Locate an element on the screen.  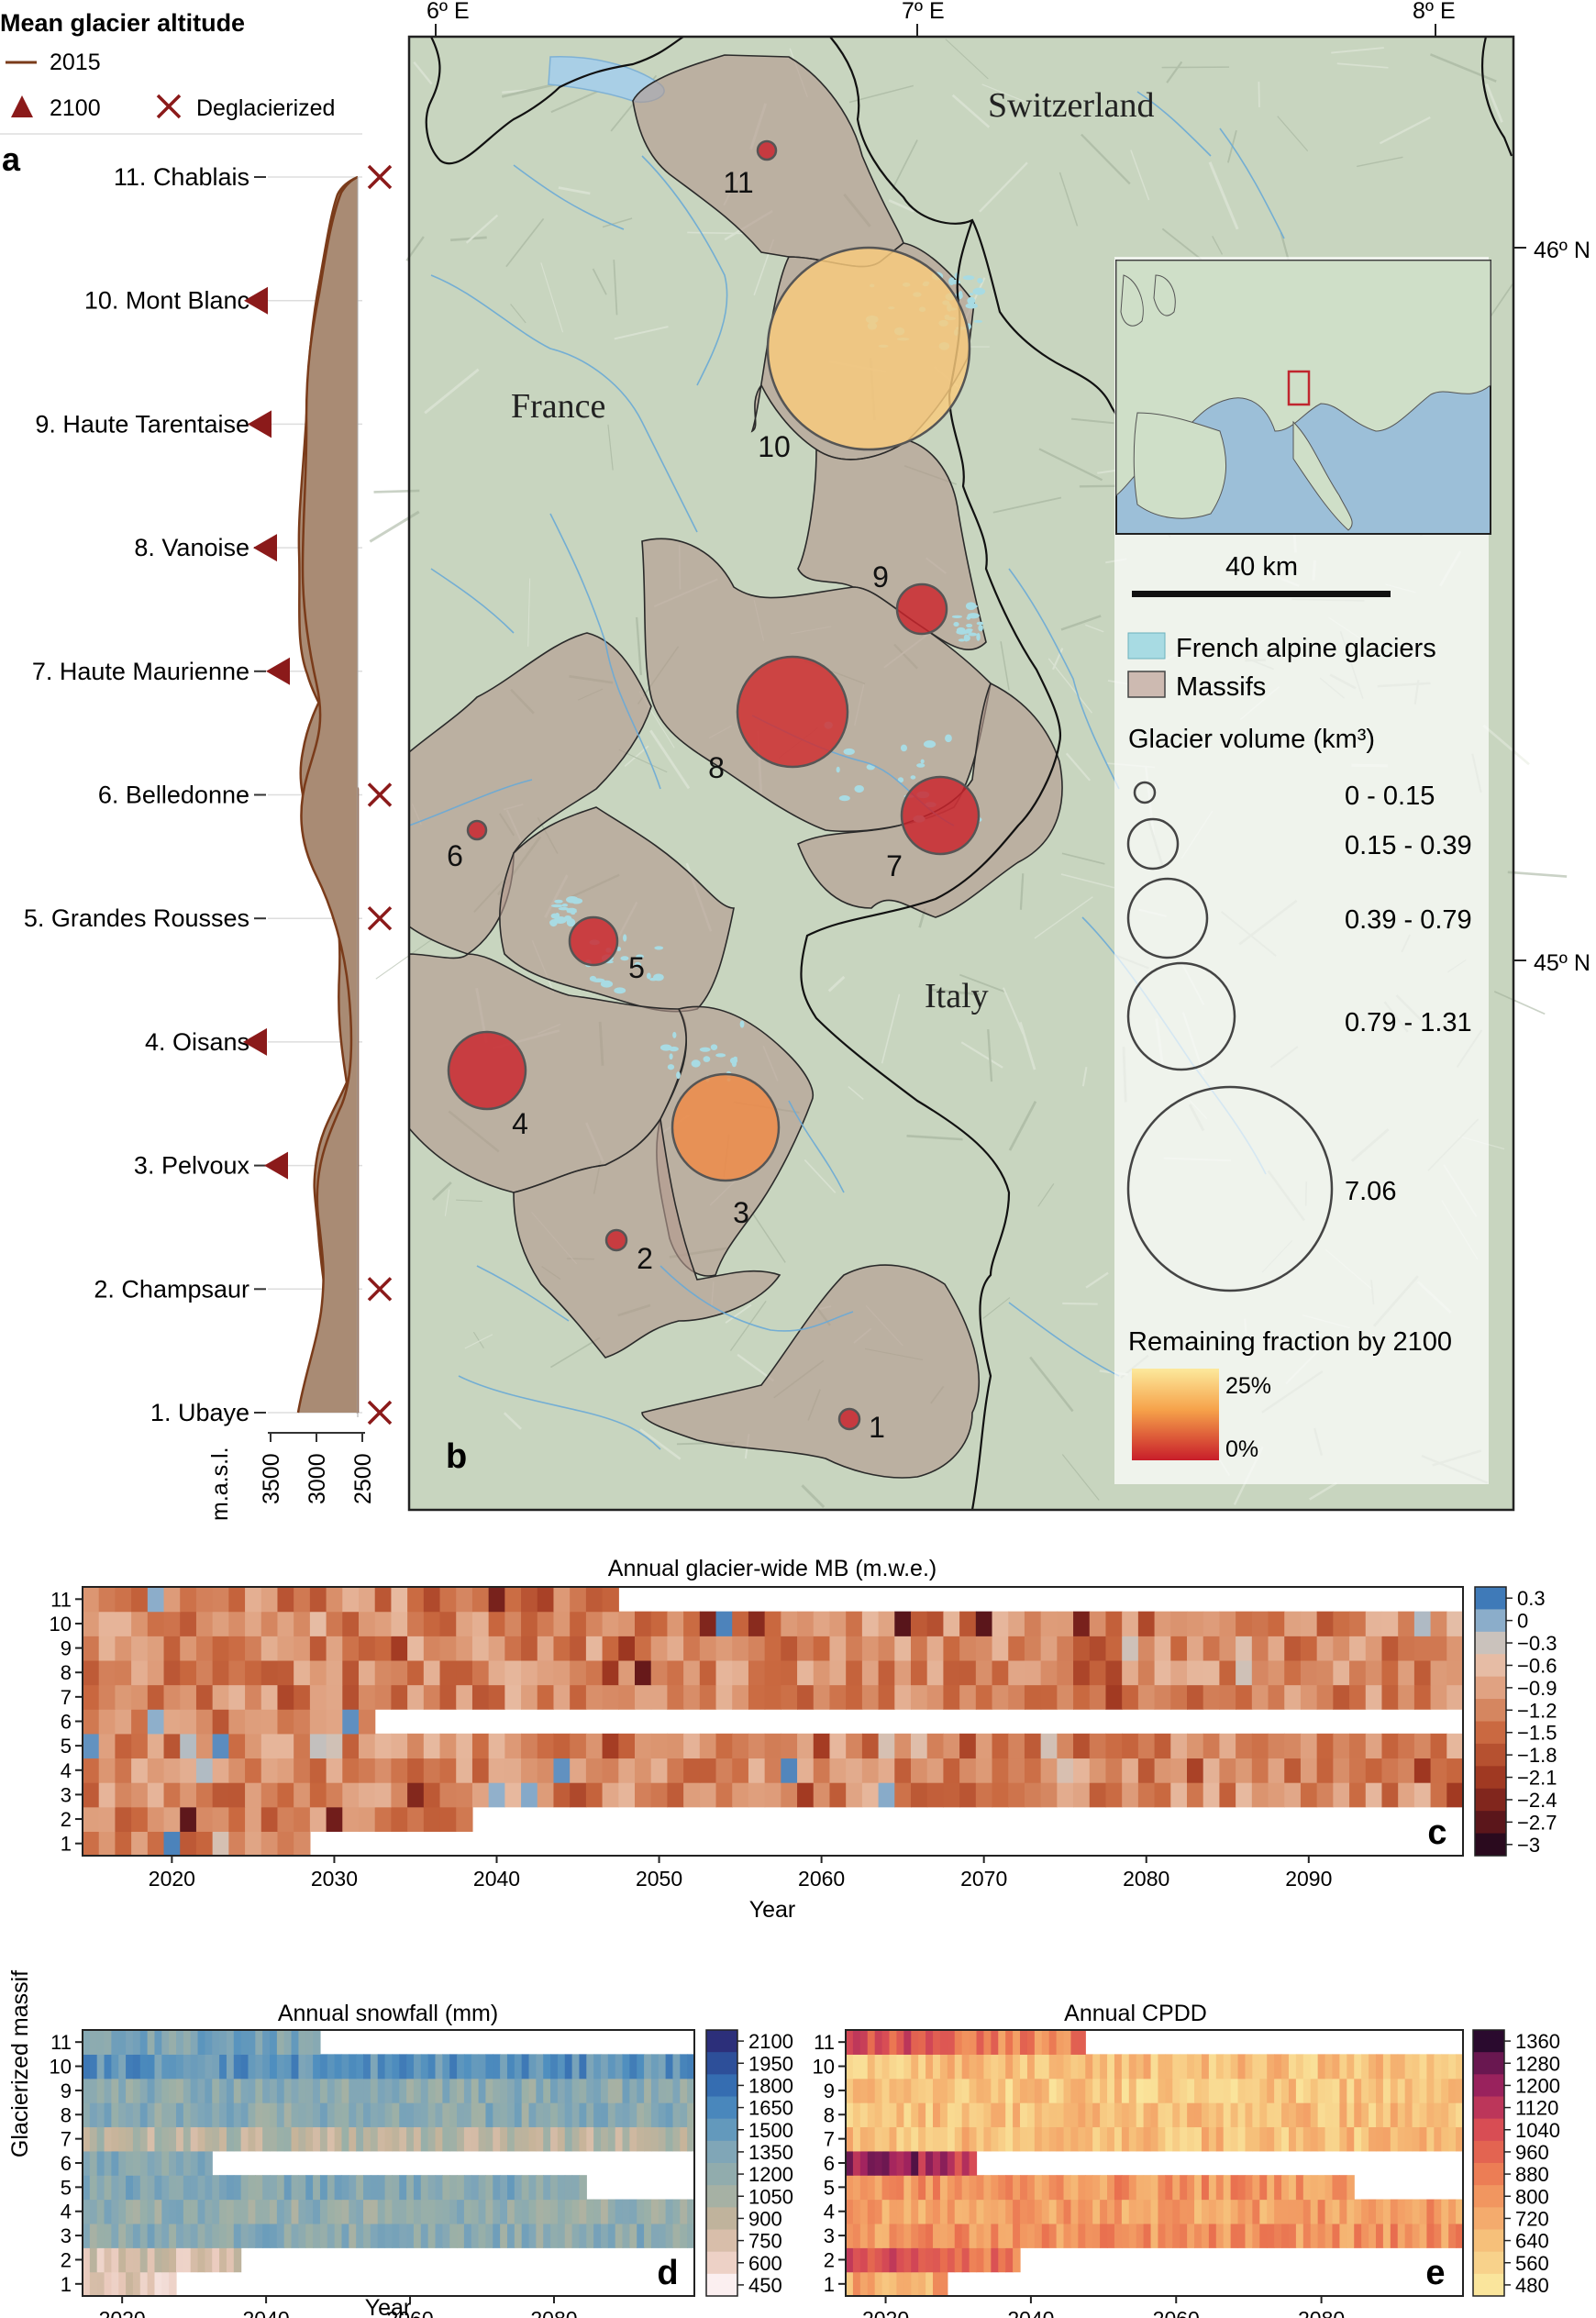
colorbar-segment is located at coordinates (1488, 2130).